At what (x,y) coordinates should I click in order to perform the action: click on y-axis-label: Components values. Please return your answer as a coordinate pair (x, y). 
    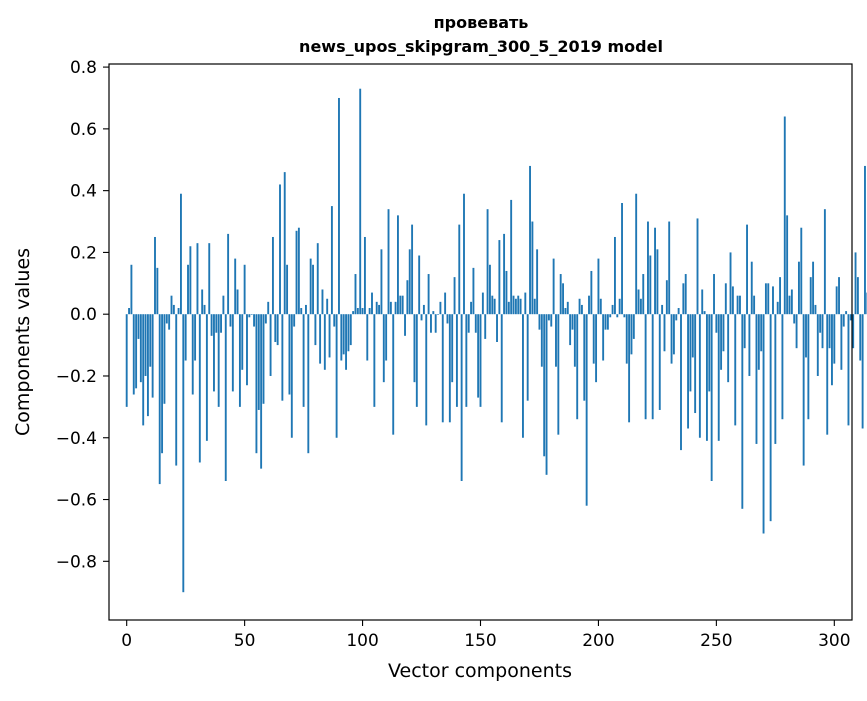
    Looking at the image, I should click on (23, 342).